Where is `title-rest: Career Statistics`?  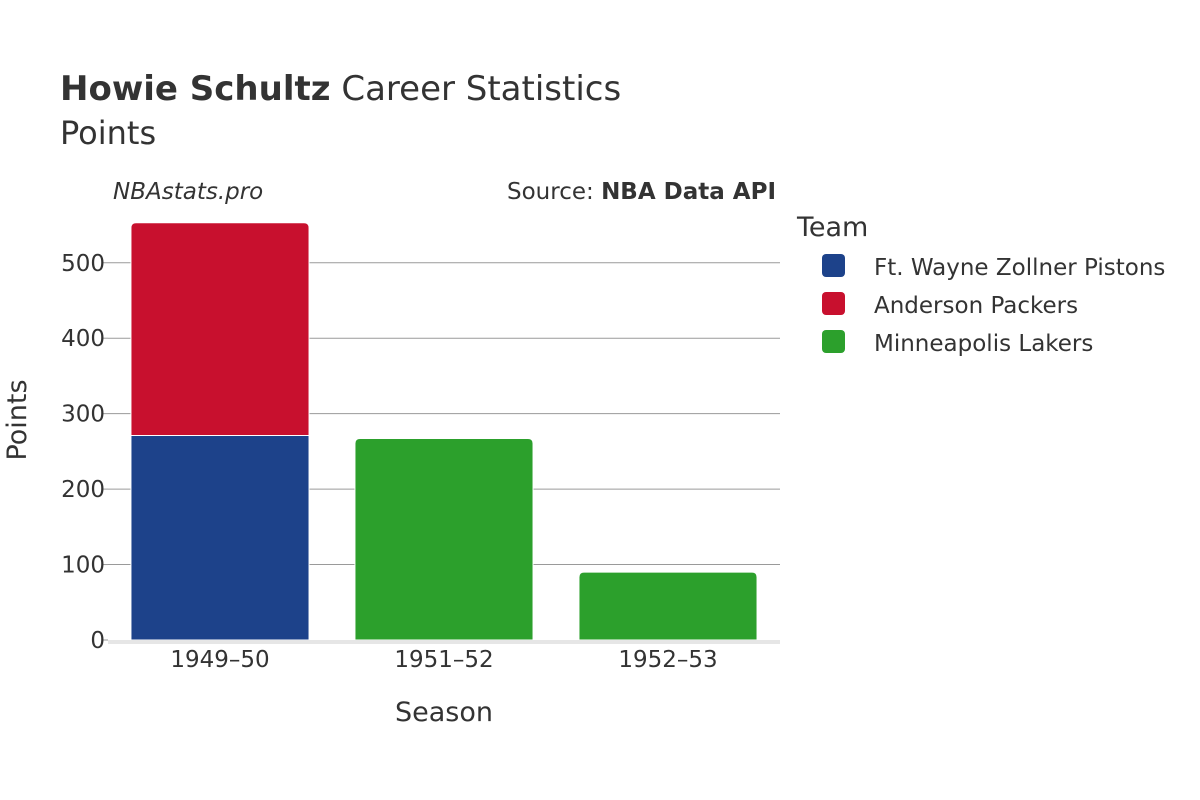
title-rest: Career Statistics is located at coordinates (476, 89).